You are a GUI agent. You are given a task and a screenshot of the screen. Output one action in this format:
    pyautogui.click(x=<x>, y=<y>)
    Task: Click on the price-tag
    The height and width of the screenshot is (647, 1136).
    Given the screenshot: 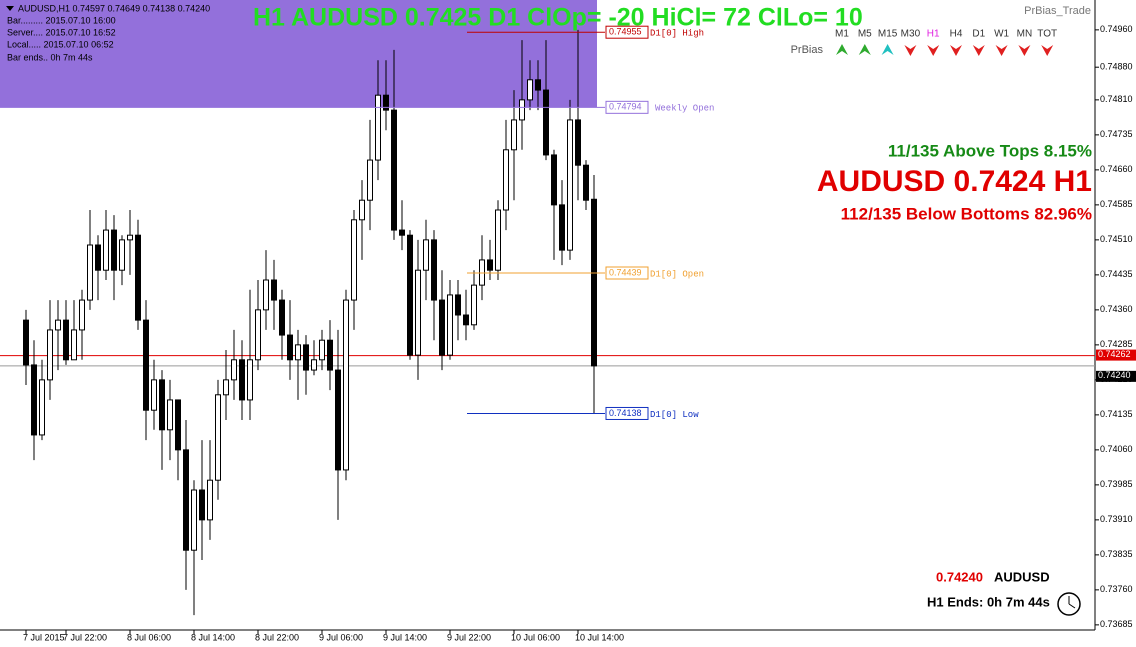 What is the action you would take?
    pyautogui.click(x=1116, y=376)
    